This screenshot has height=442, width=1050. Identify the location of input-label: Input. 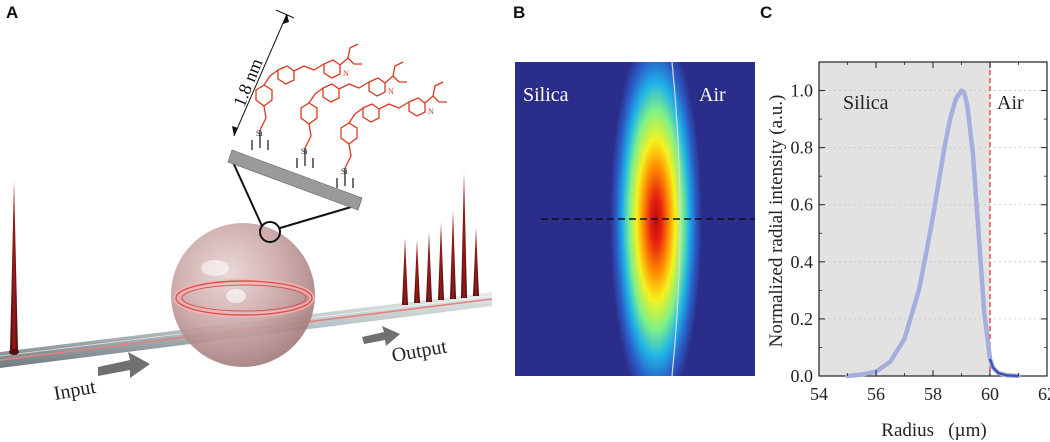
(75, 390).